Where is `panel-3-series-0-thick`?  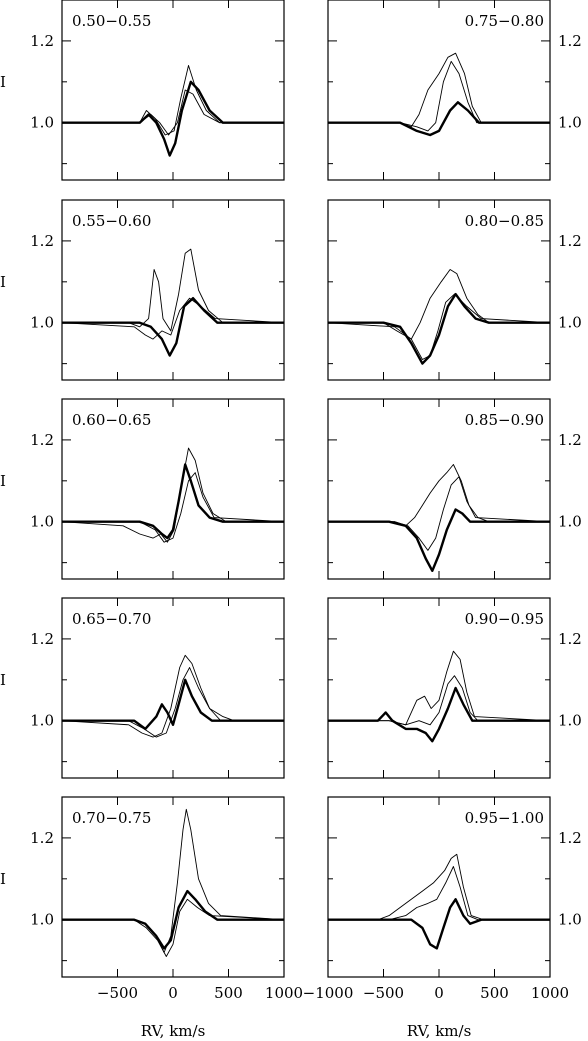 panel-3-series-0-thick is located at coordinates (439, 328).